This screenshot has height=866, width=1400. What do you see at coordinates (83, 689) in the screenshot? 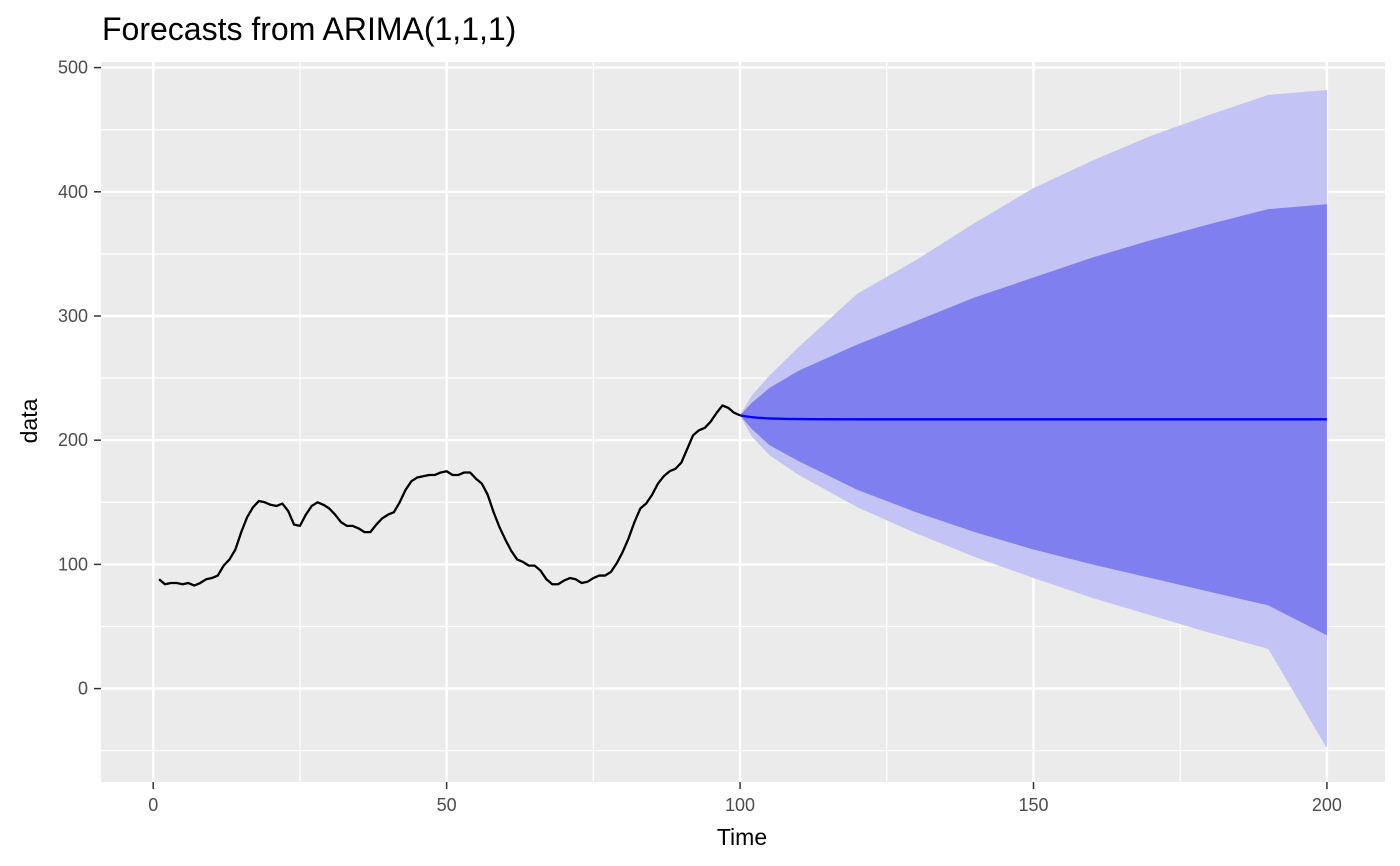
I see `y-tick-label: 0` at bounding box center [83, 689].